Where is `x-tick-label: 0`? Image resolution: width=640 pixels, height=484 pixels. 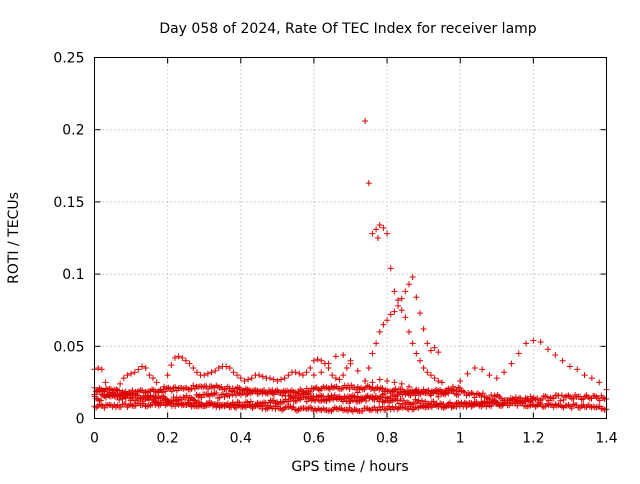 x-tick-label: 0 is located at coordinates (94, 439).